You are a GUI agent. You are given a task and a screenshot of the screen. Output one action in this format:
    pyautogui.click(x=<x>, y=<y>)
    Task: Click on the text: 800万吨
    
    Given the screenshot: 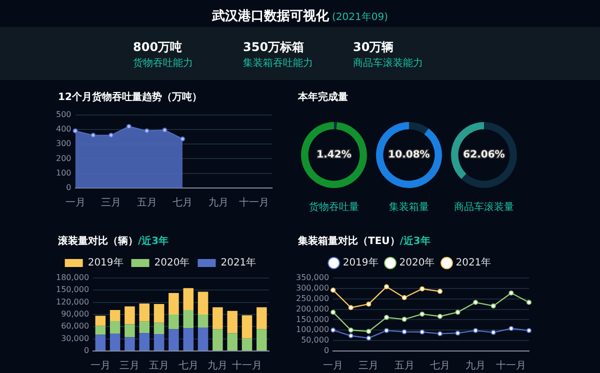 What is the action you would take?
    pyautogui.click(x=158, y=47)
    